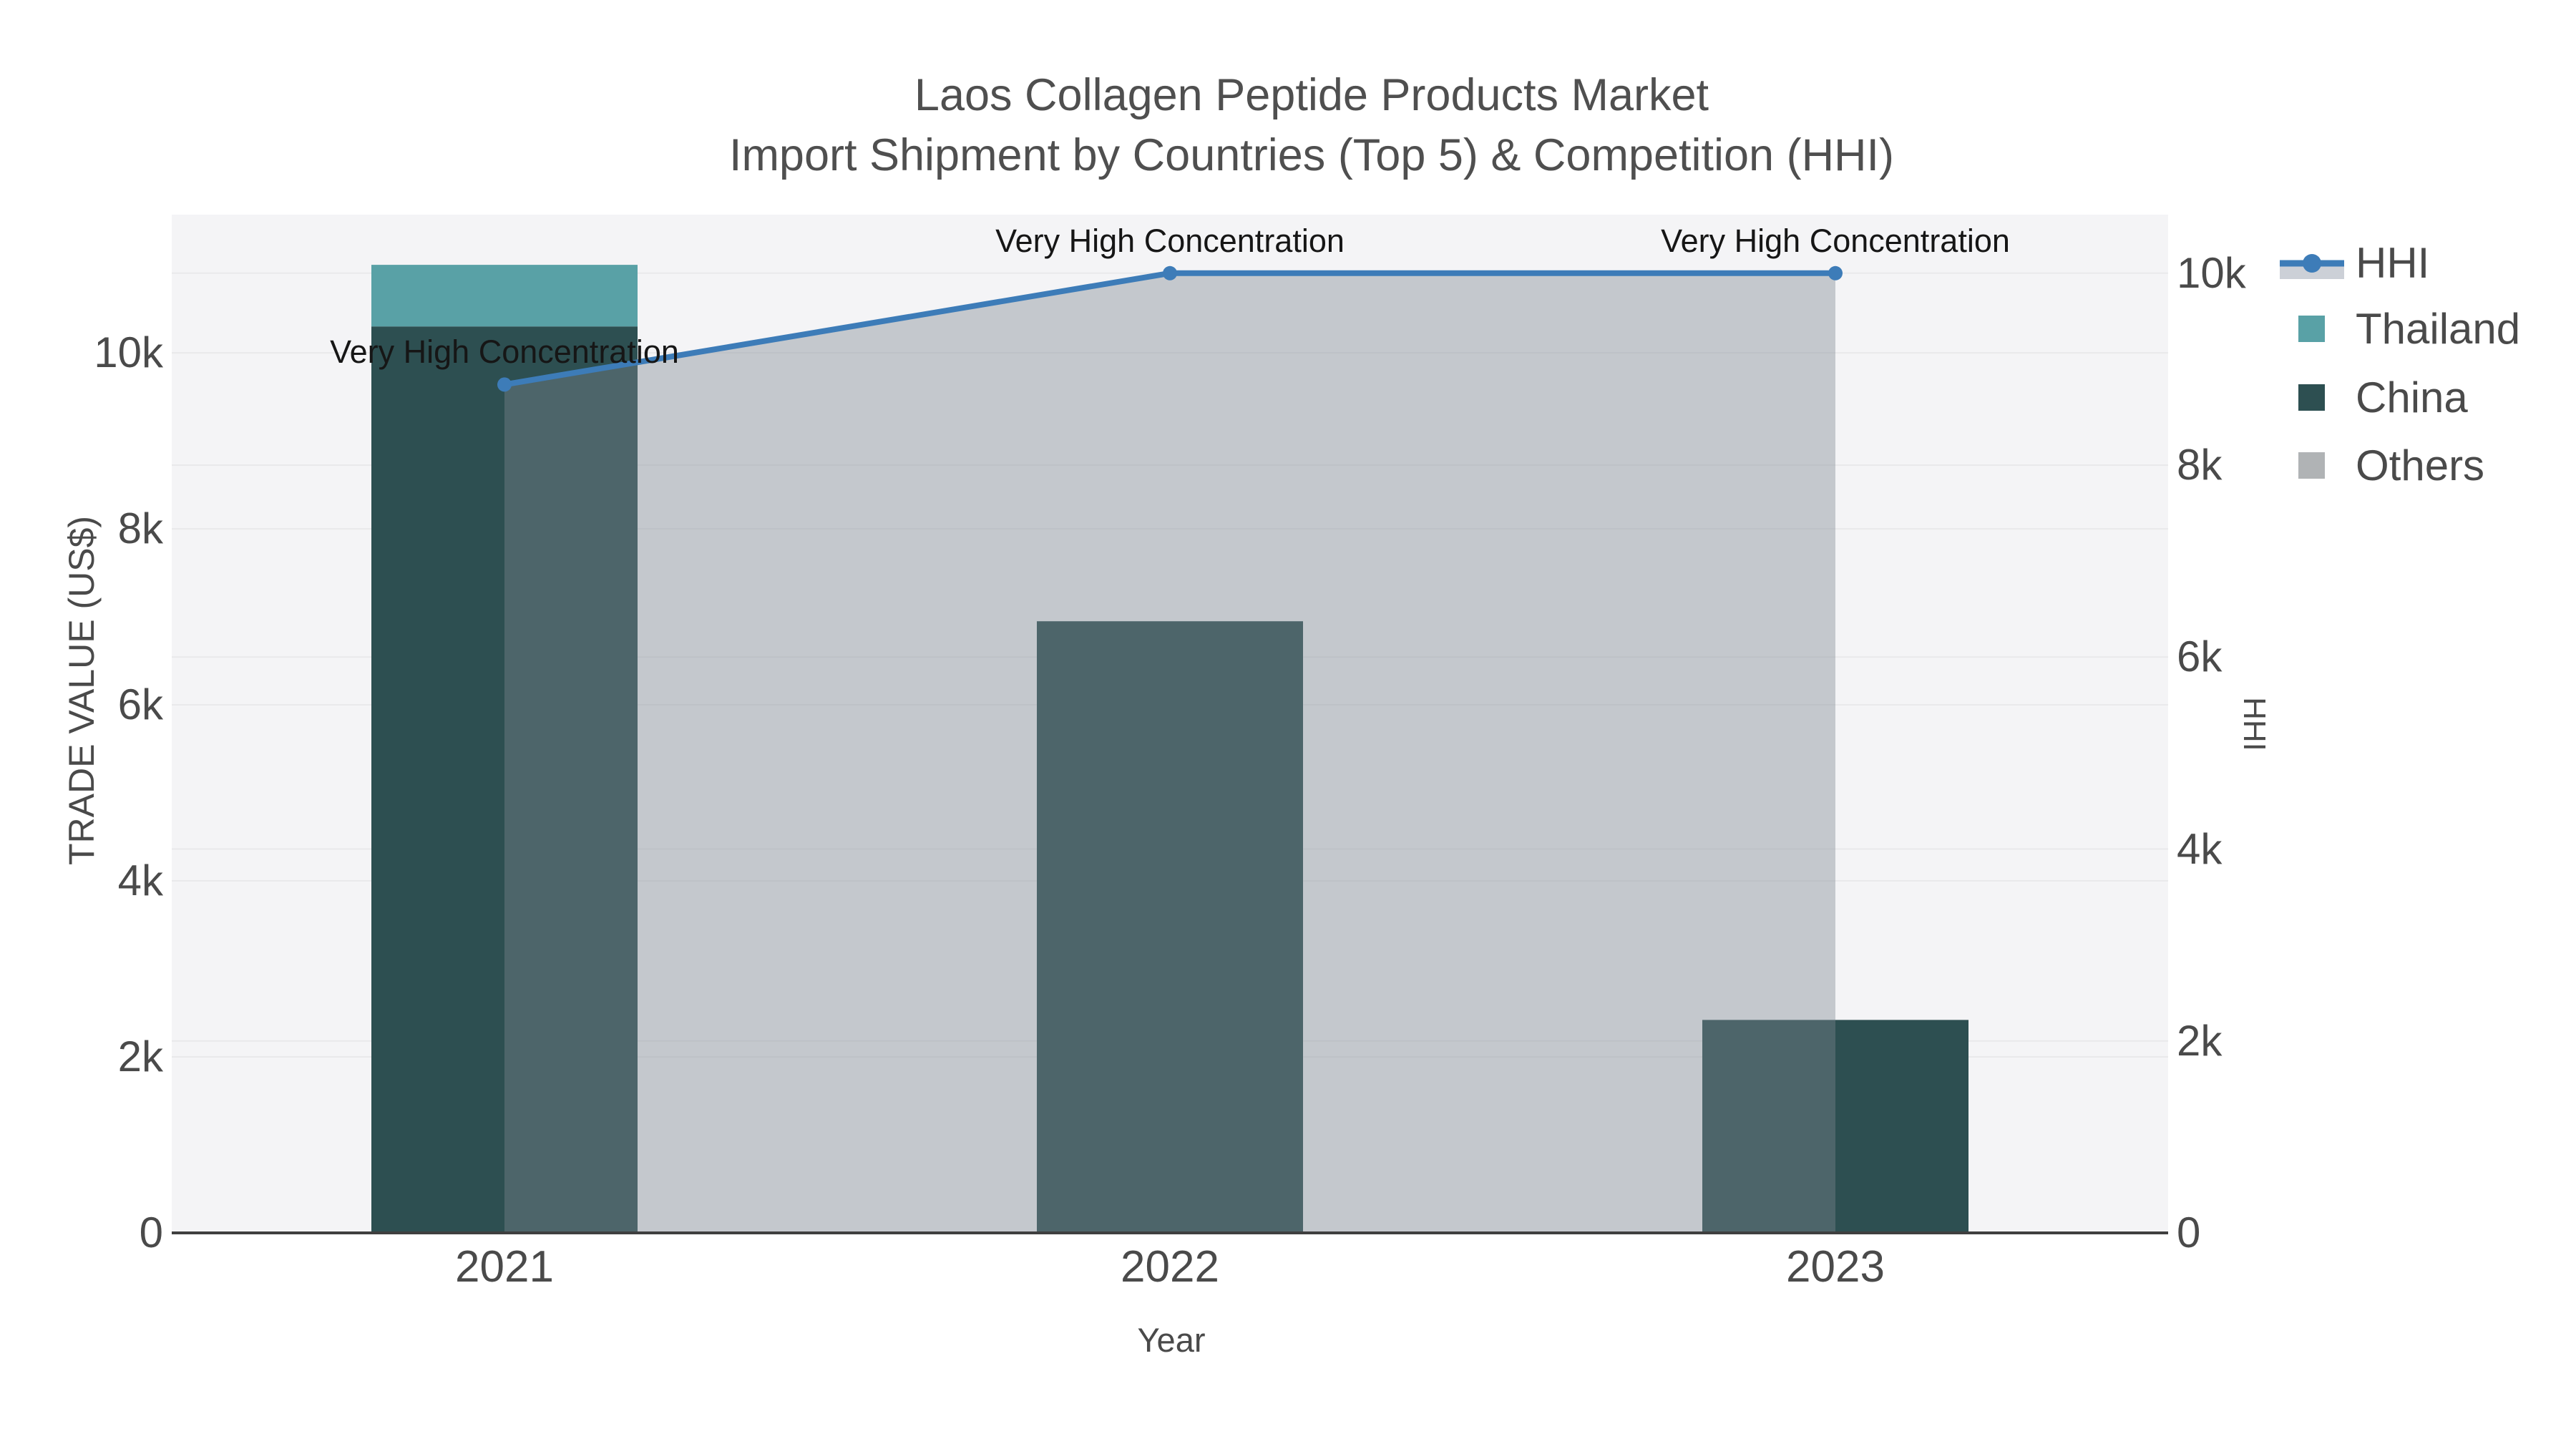 This screenshot has height=1449, width=2576. Describe the element at coordinates (82, 690) in the screenshot. I see `y-left-axis-title: TRADE VALUE (US$)` at that location.